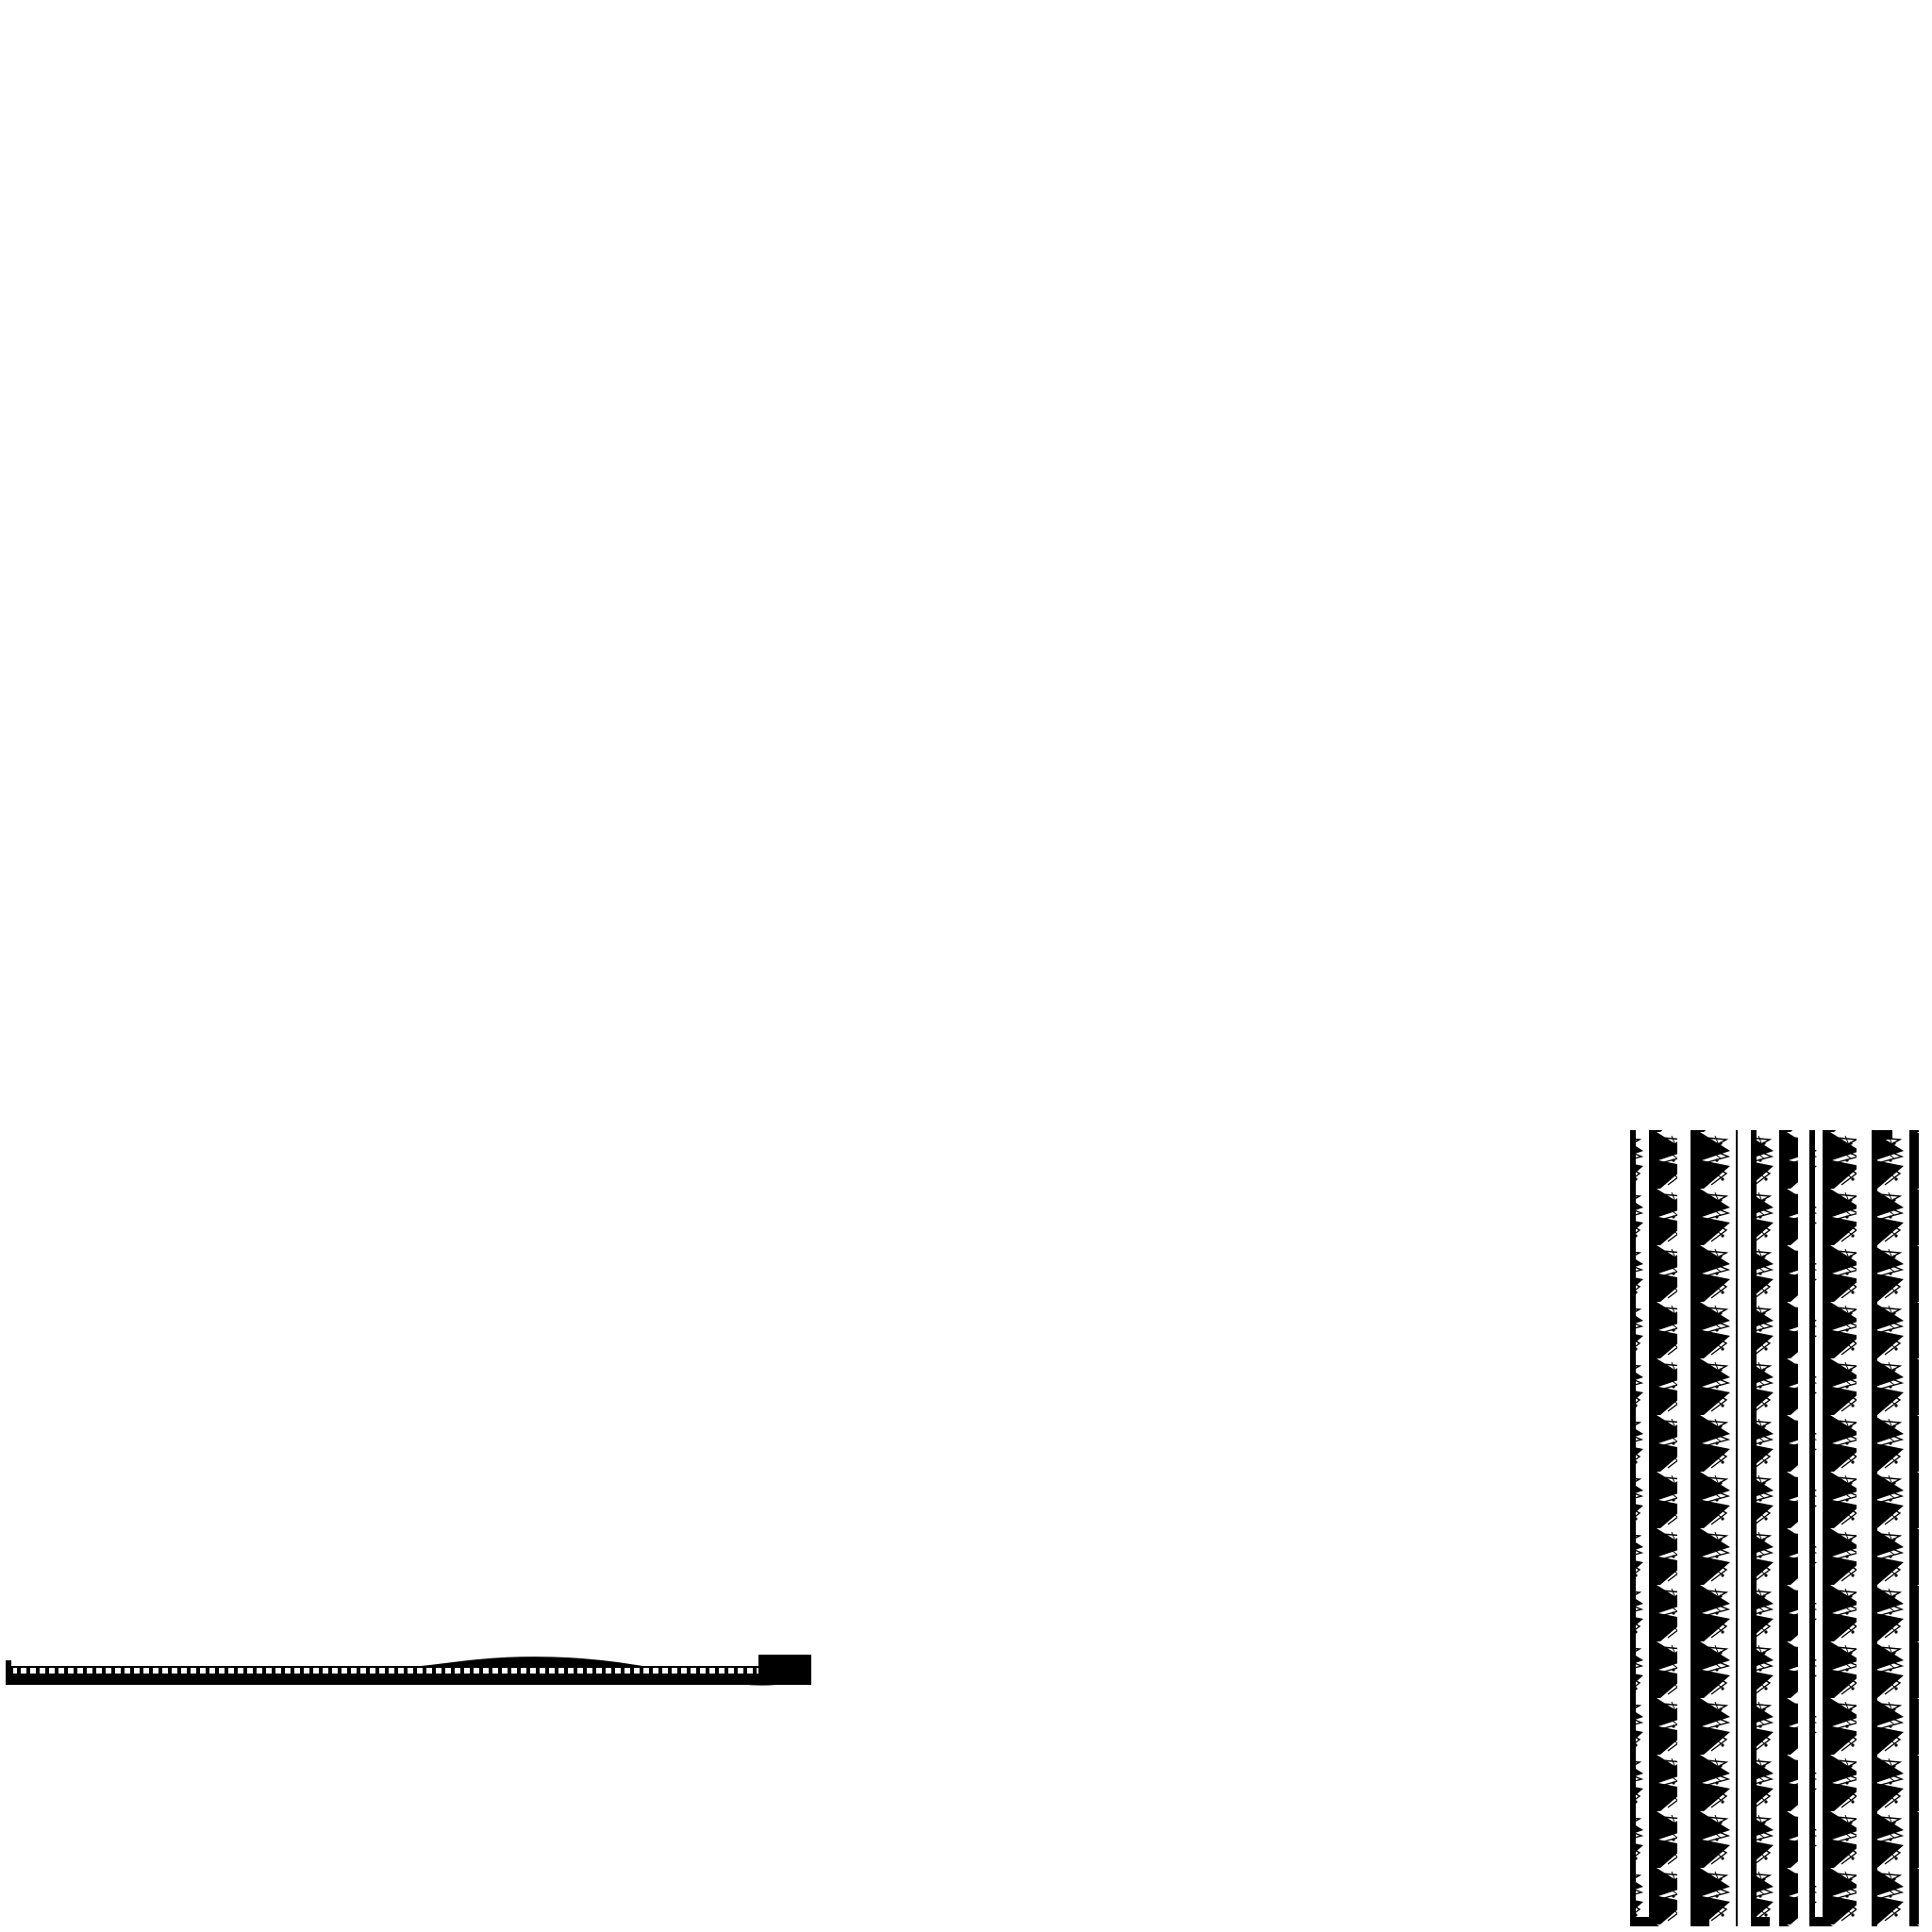 This screenshot has height=1932, width=1932. What do you see at coordinates (8, 1672) in the screenshot?
I see `strip-start-cap` at bounding box center [8, 1672].